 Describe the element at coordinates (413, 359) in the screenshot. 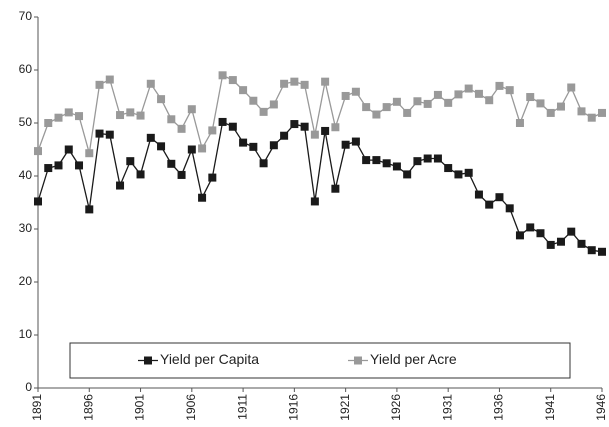

I see `legend-label: Yield per Acre` at that location.